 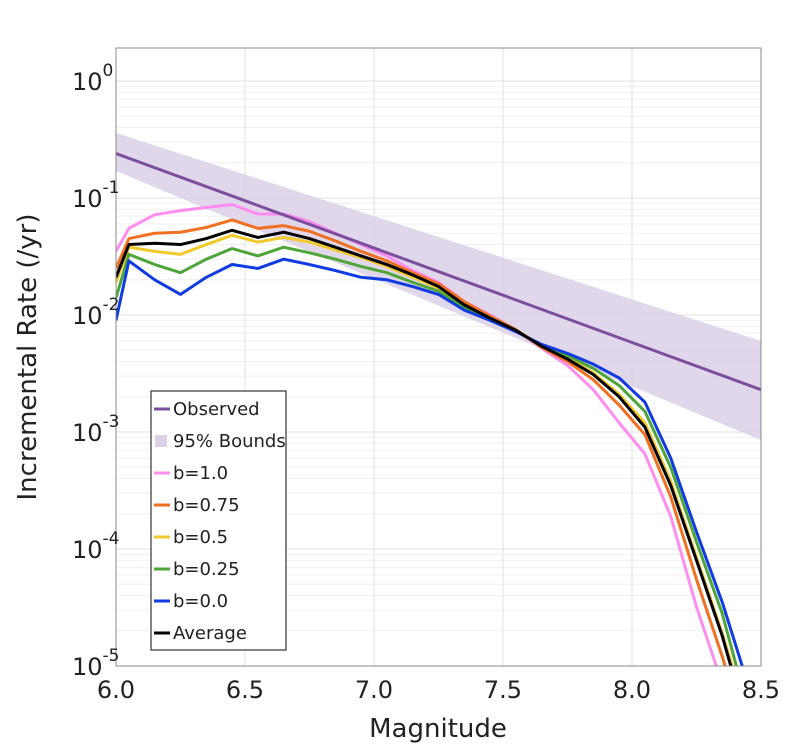 I want to click on x-axis-ticks: 6.0 6.5 7.0 7.5 8.0 8.5, so click(x=438, y=690).